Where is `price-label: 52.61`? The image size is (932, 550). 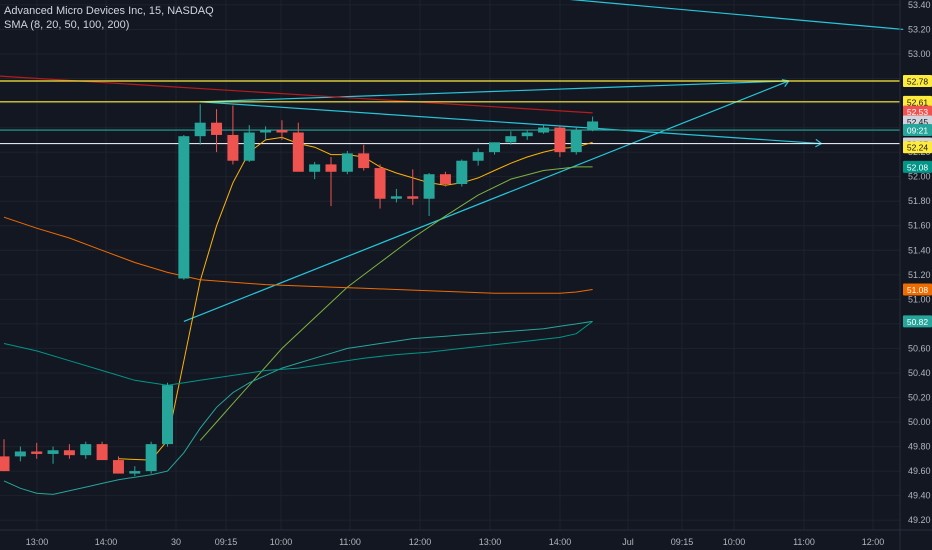
price-label: 52.61 is located at coordinates (918, 102).